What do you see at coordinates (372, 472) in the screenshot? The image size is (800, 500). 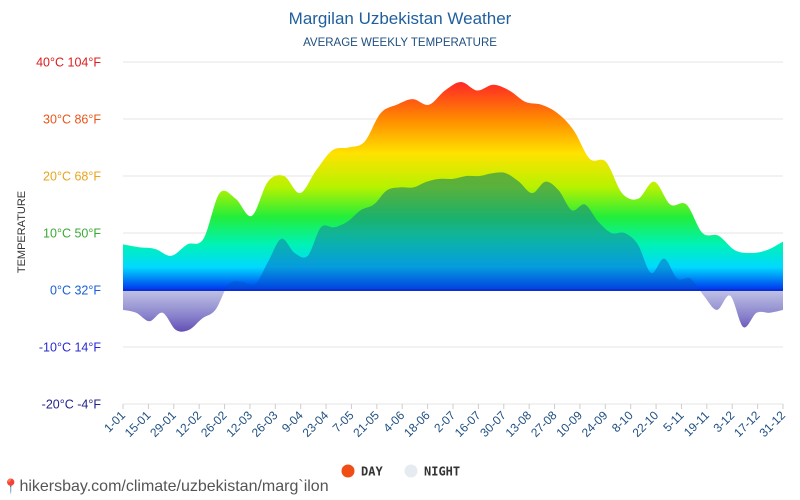 I see `legend-day-label: DAY` at bounding box center [372, 472].